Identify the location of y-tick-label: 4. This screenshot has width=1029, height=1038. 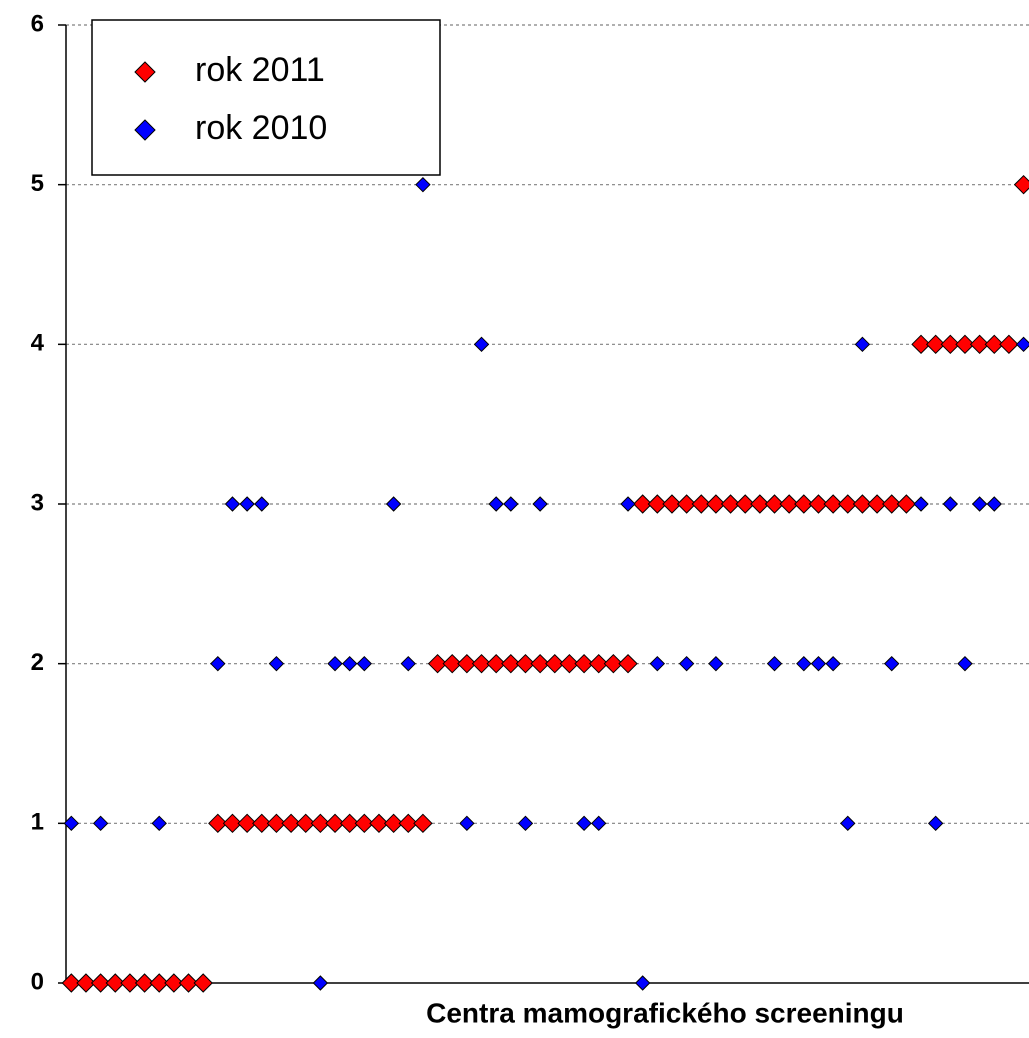
(38, 343).